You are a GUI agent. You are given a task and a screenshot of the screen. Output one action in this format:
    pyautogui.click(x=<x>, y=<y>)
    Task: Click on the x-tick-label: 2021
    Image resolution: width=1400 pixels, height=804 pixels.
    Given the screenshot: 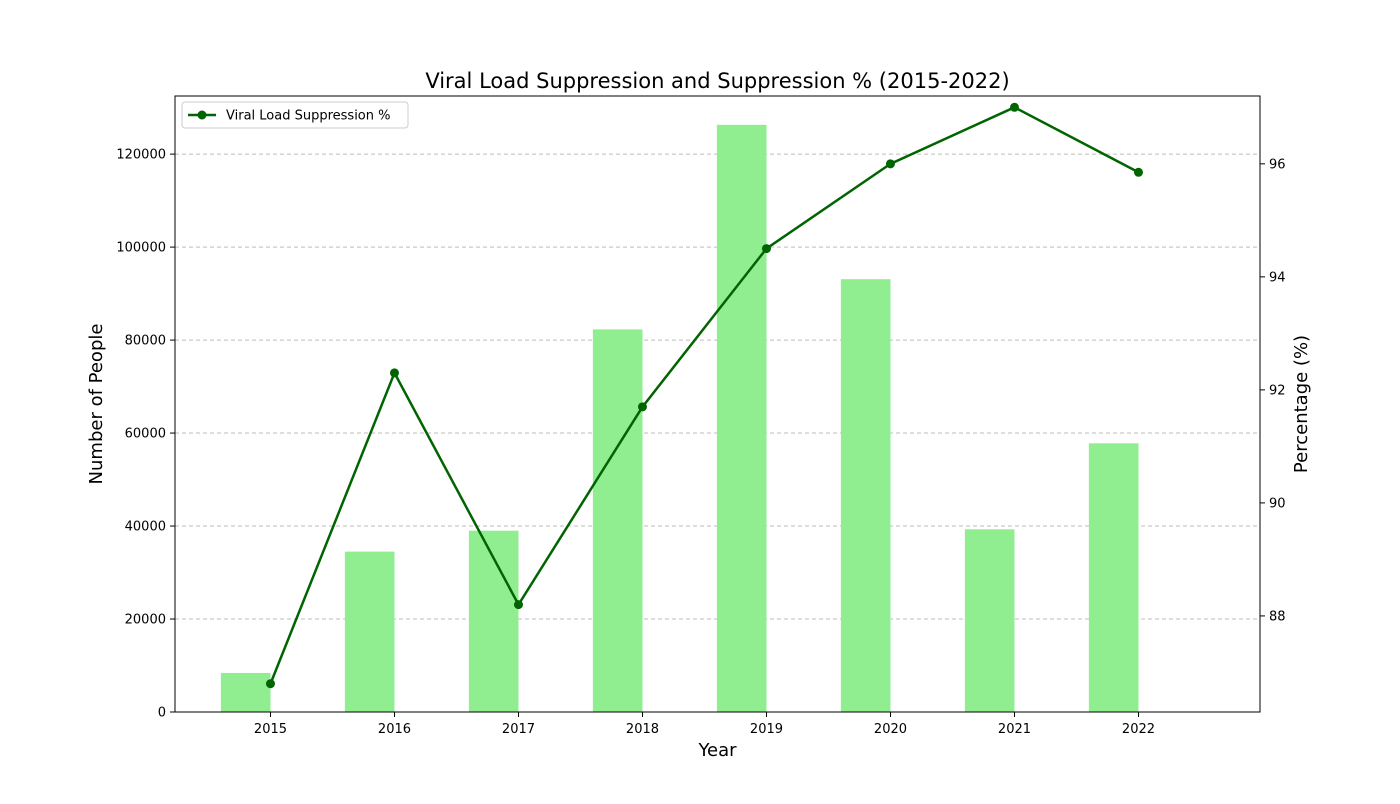 What is the action you would take?
    pyautogui.click(x=1014, y=729)
    